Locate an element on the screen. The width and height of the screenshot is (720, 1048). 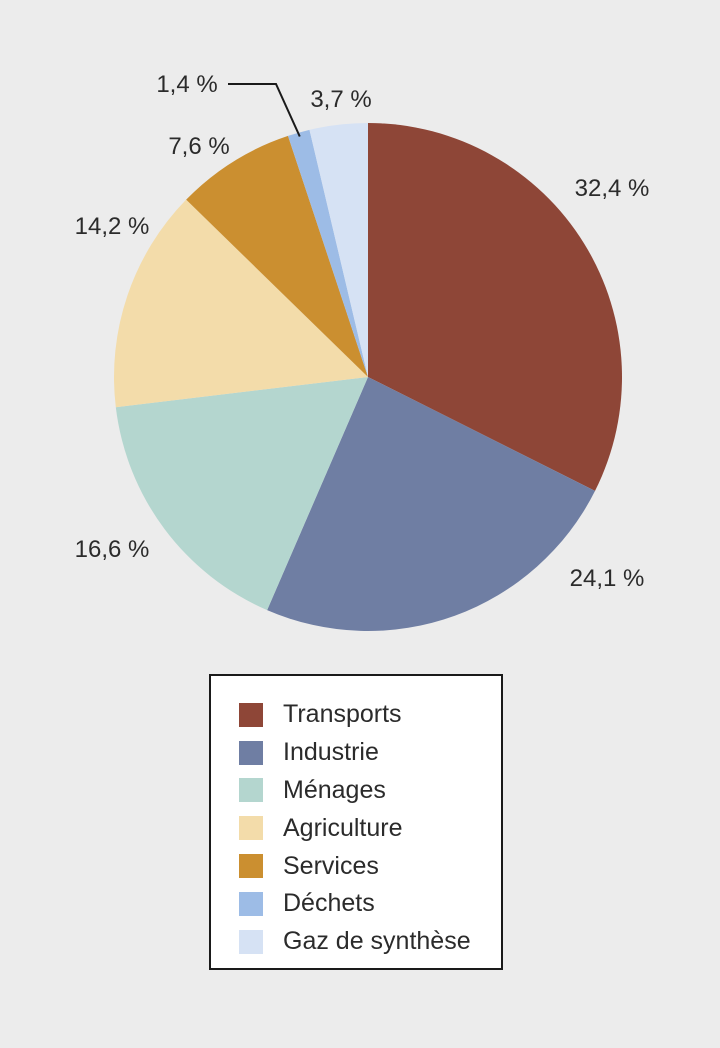
pie-slice-agriculture is located at coordinates (241, 303).